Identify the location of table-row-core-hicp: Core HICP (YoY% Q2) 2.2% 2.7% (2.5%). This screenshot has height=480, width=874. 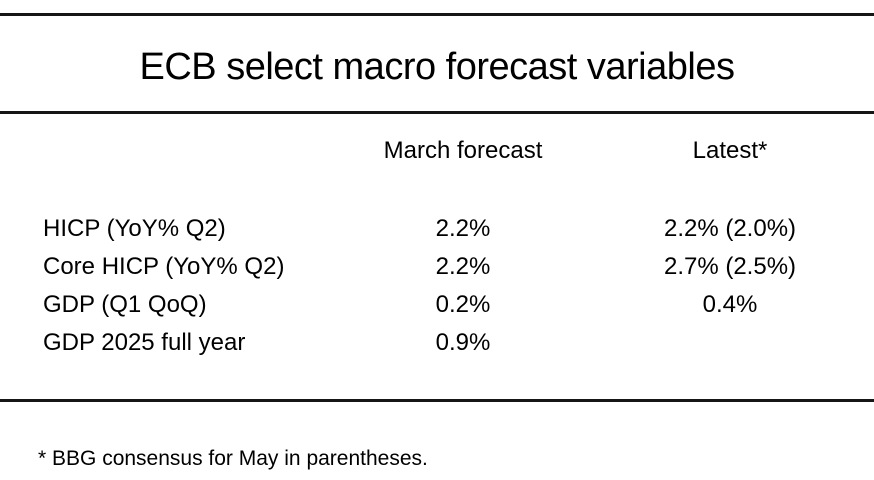
(433, 267).